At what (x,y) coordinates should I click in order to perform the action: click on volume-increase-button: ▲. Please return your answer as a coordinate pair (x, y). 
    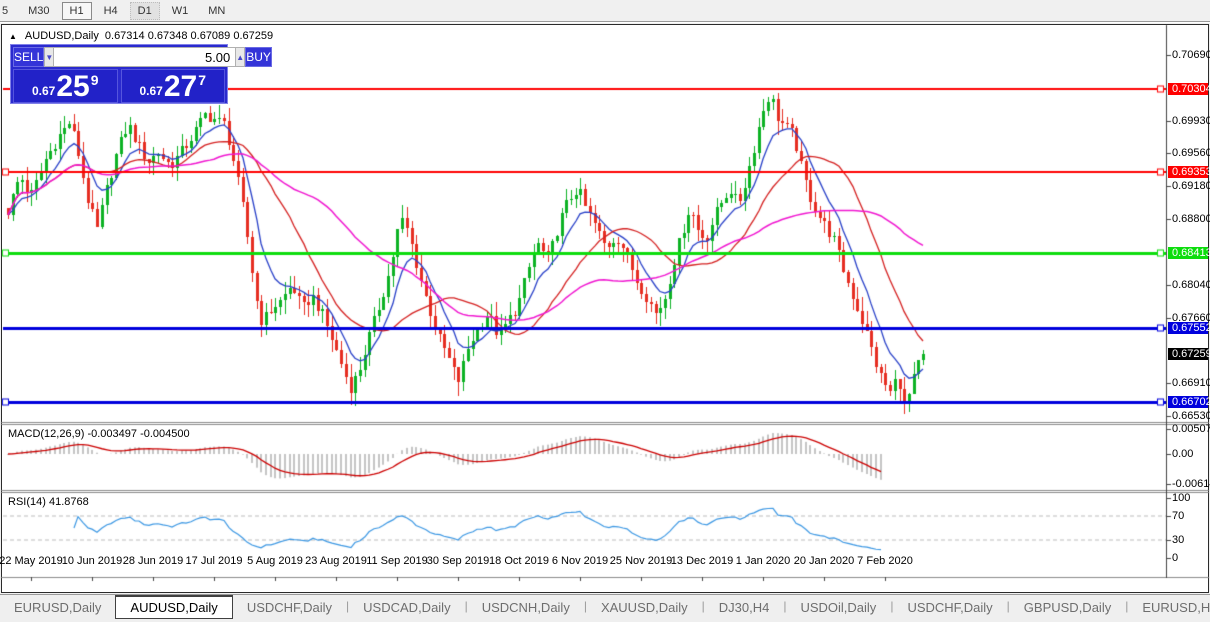
    Looking at the image, I should click on (240, 57).